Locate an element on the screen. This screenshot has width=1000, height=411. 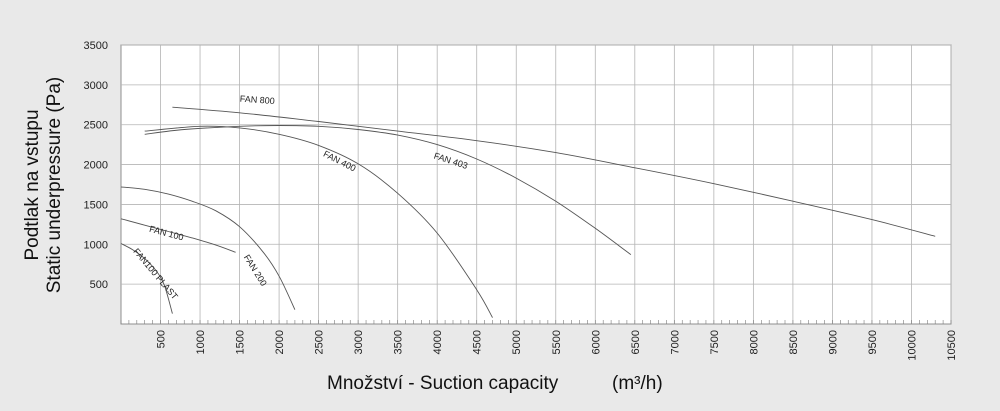
y-tick-label: 3500 is located at coordinates (96, 46).